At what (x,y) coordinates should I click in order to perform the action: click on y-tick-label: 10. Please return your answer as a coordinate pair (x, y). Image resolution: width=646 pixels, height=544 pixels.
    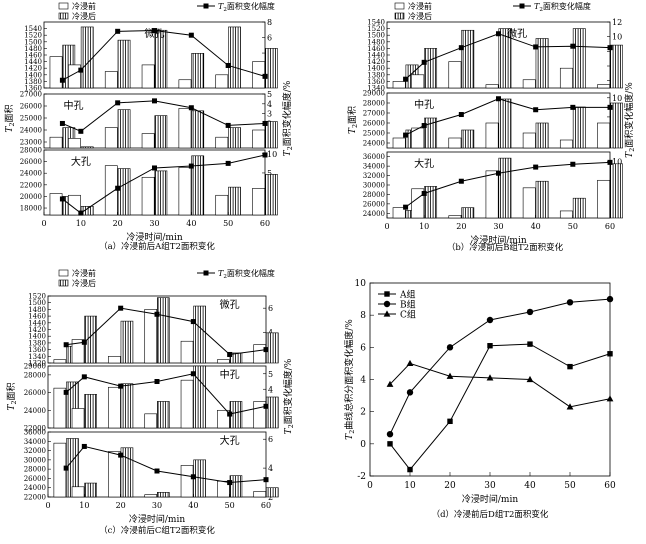
    Looking at the image, I should click on (361, 284).